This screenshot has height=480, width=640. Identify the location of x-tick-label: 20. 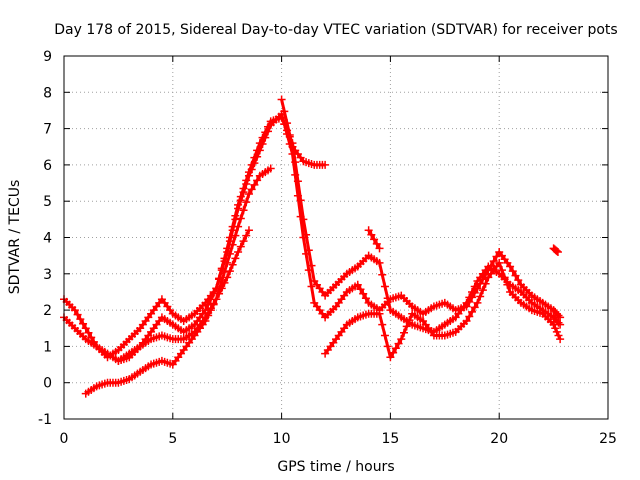
(499, 439).